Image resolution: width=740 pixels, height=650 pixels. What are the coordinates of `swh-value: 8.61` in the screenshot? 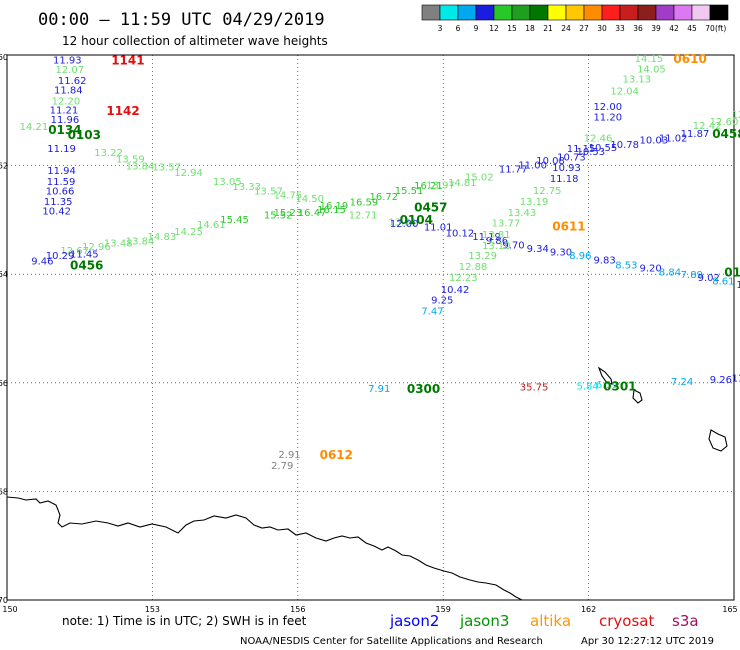 It's located at (723, 282).